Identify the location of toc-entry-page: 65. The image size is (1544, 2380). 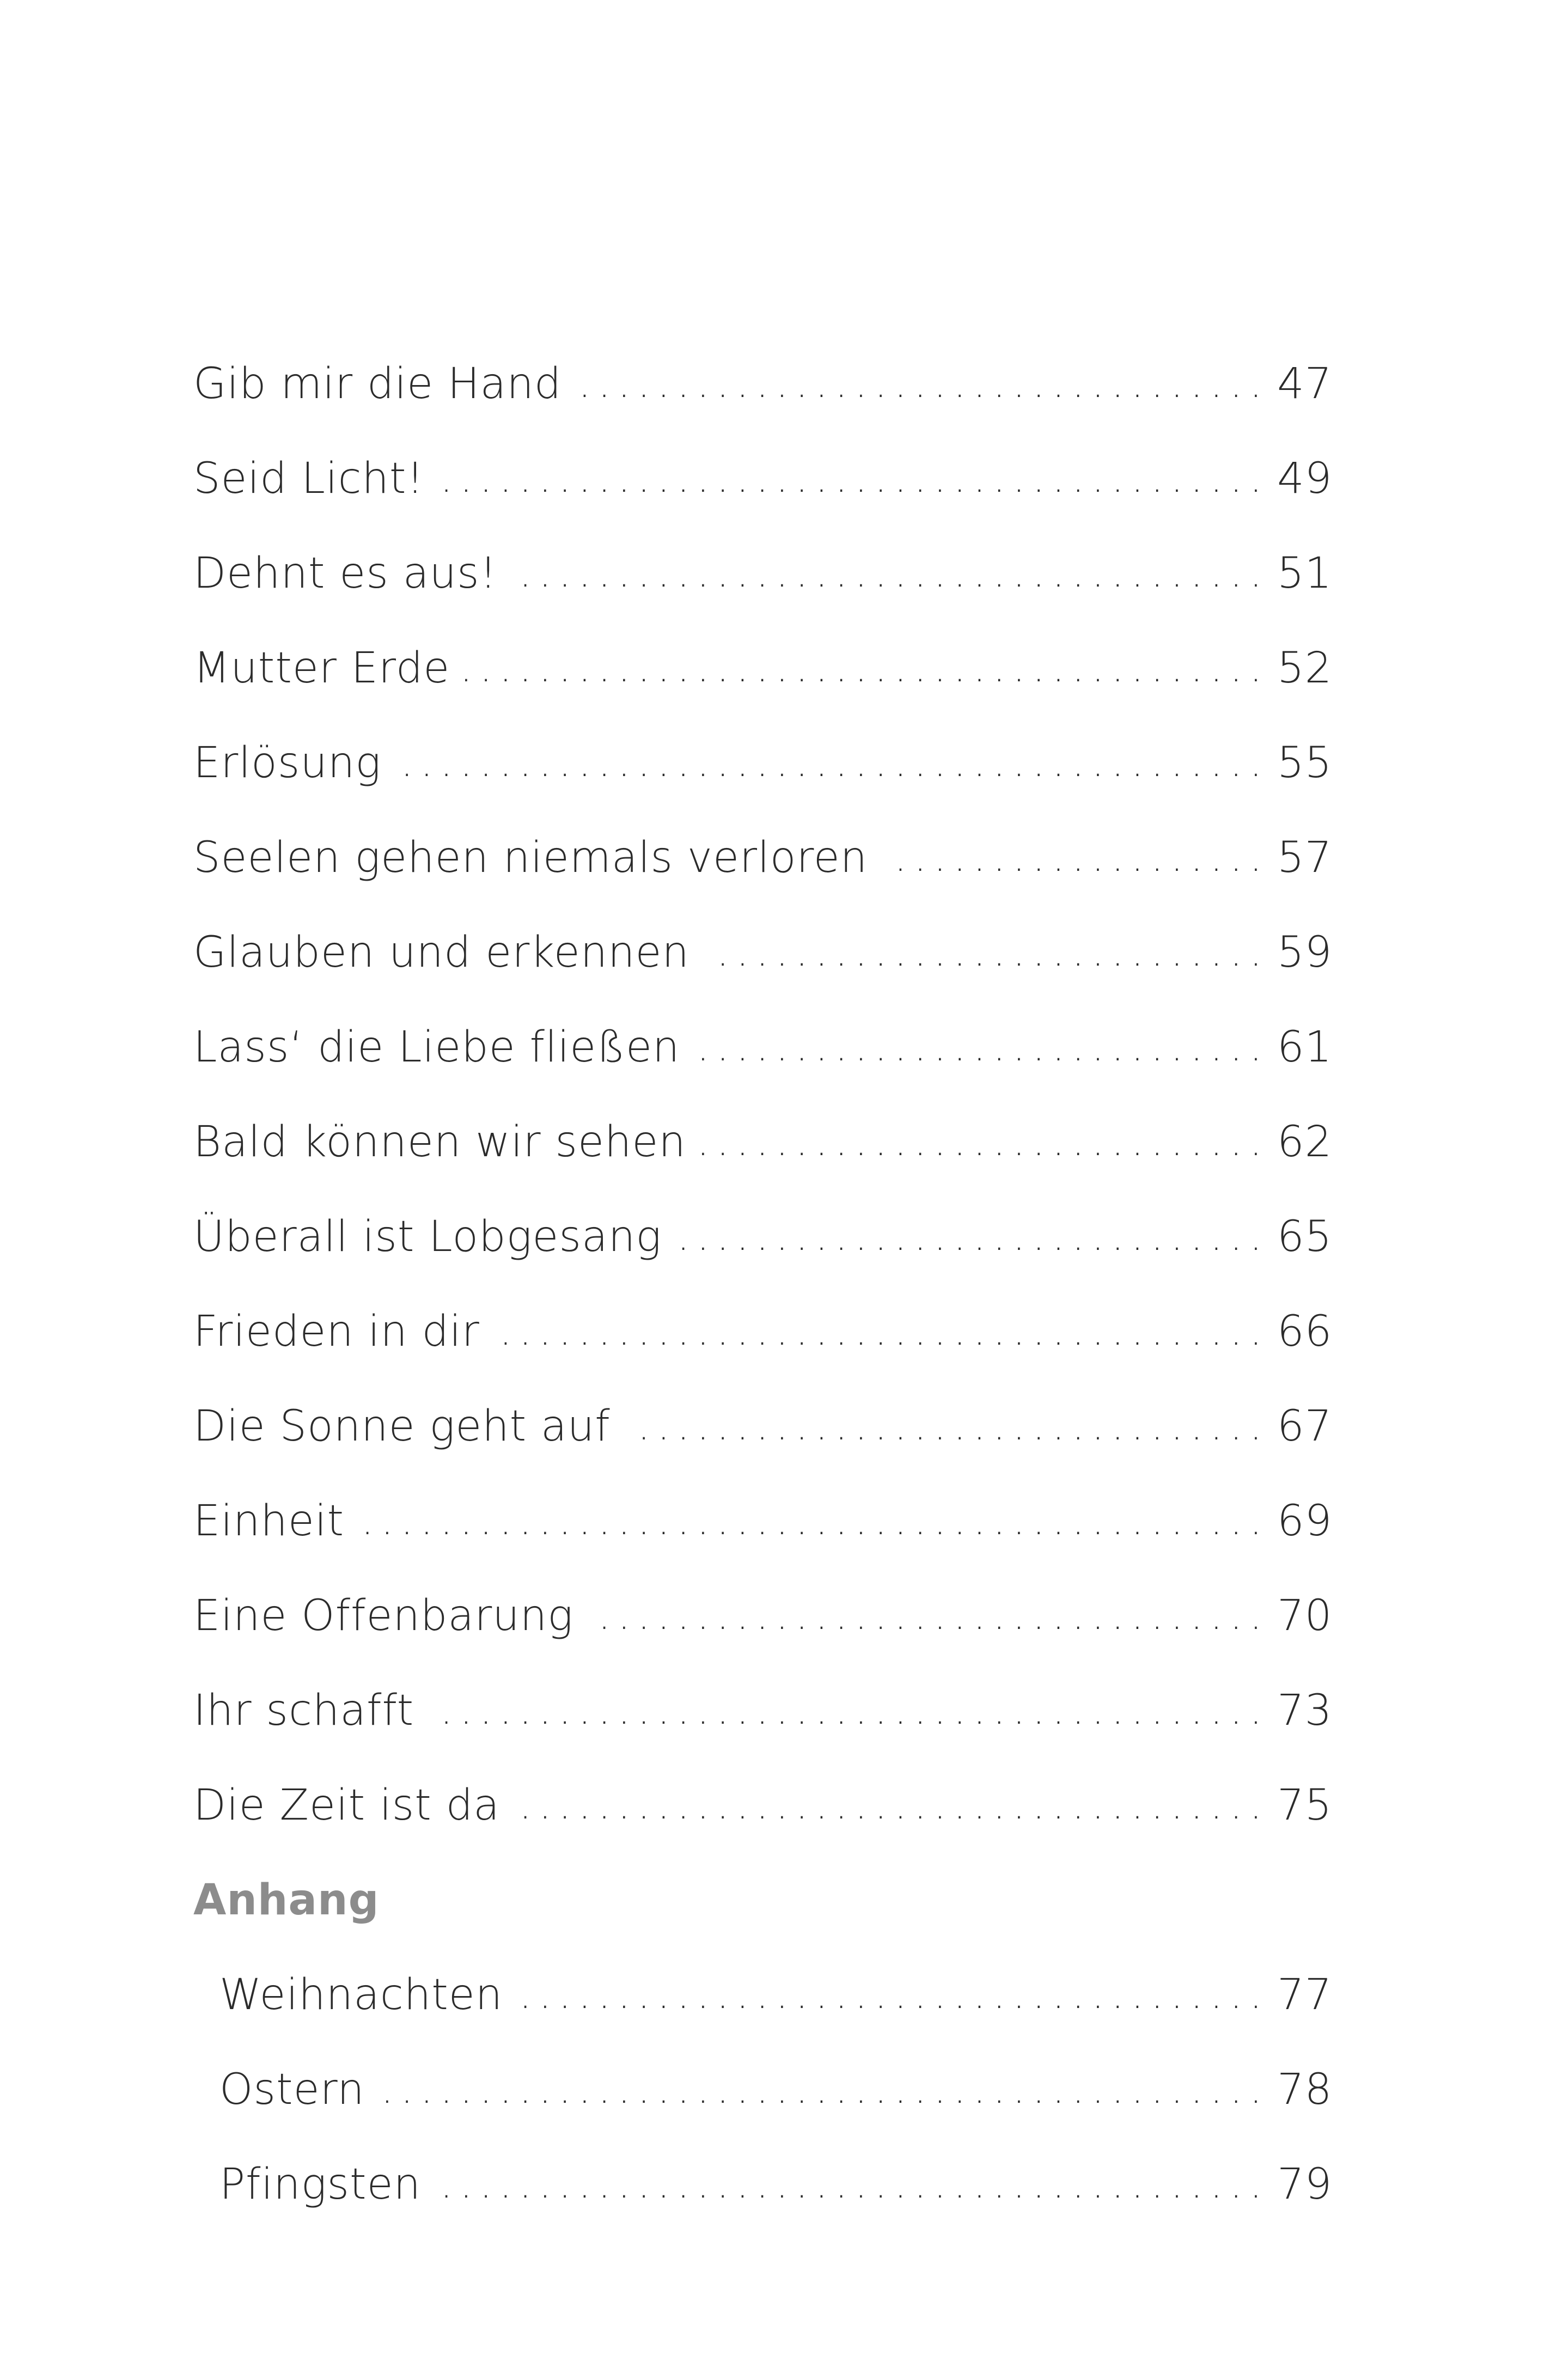
(1305, 1236).